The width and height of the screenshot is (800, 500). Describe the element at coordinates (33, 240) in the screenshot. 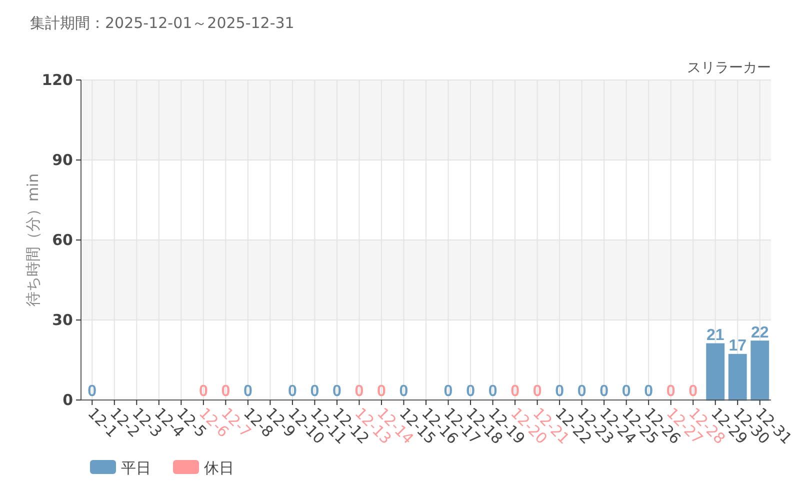

I see `y-axis-title: 待ち時間（分）min` at that location.